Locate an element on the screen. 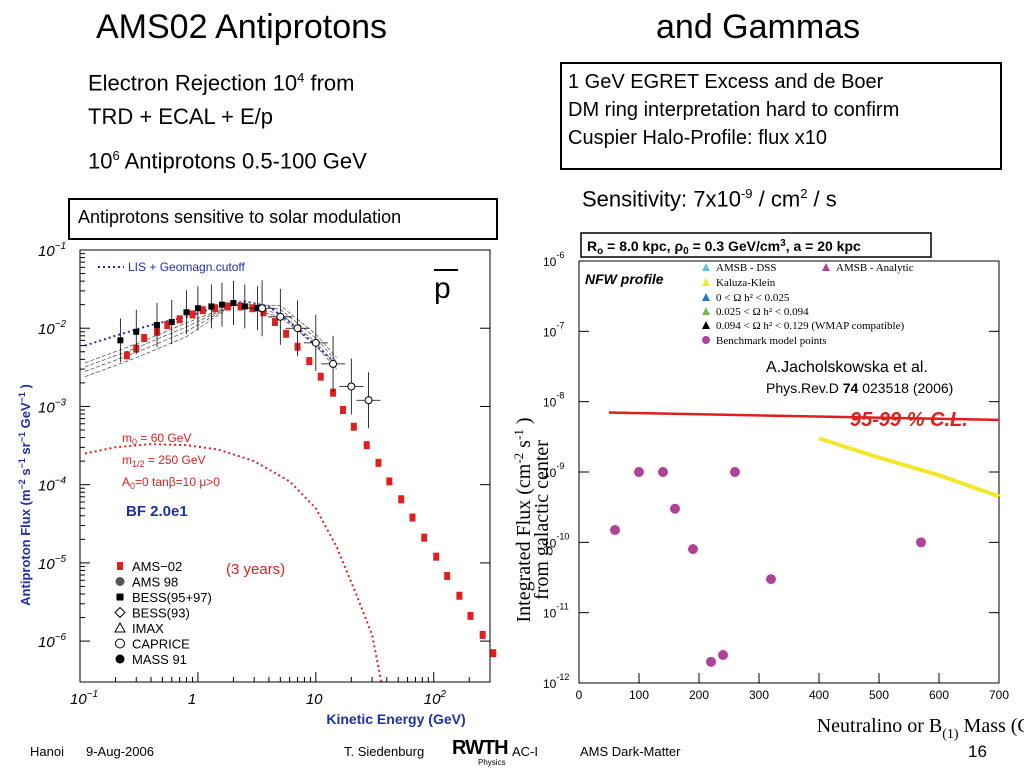  right-x-tick-label: 400 is located at coordinates (819, 695).